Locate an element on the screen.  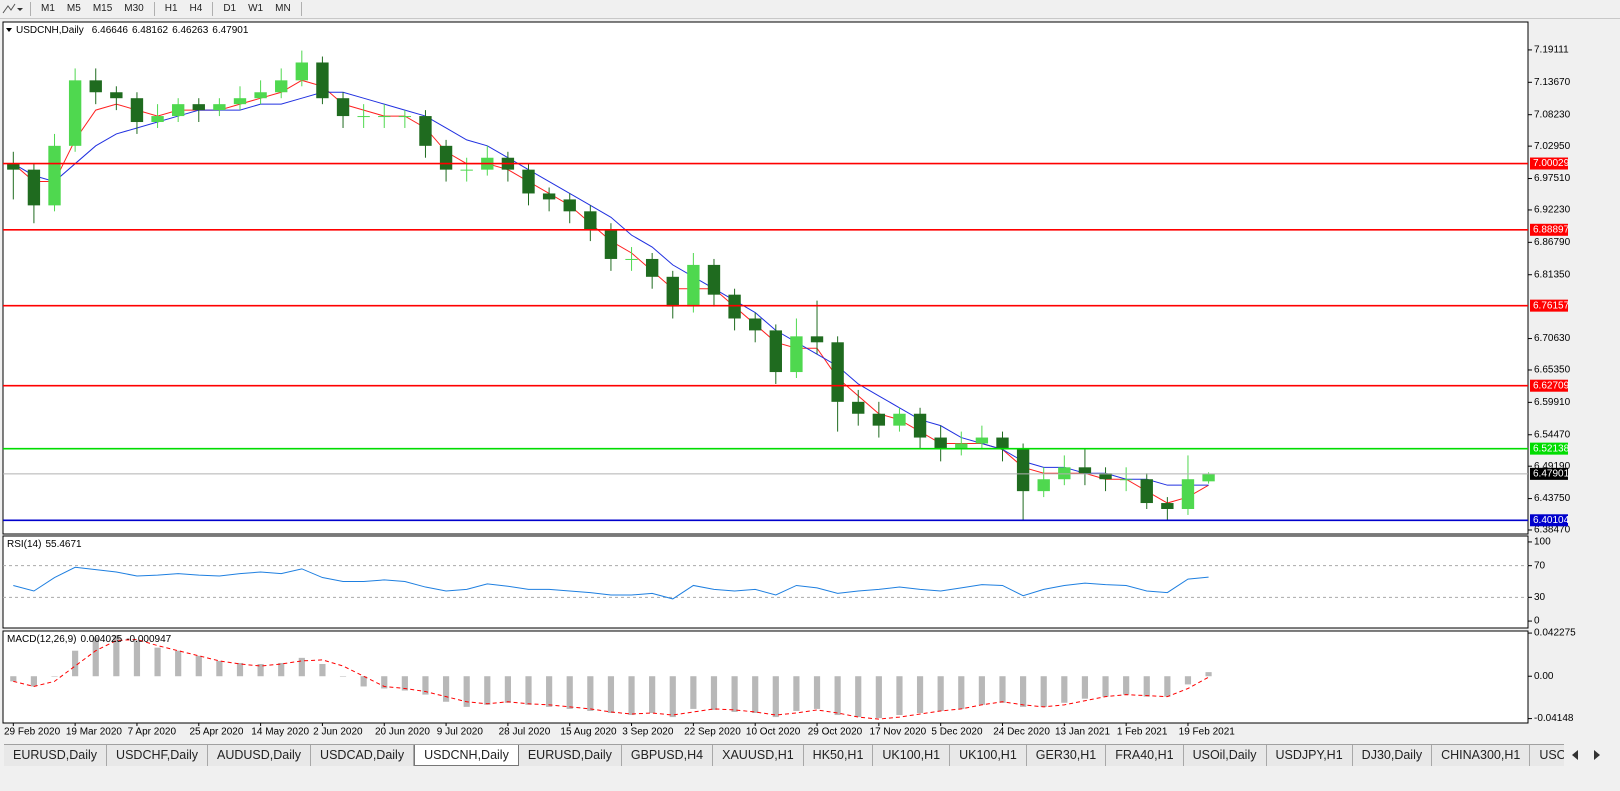
x-tick-label: 14 May 2020 is located at coordinates (280, 732).